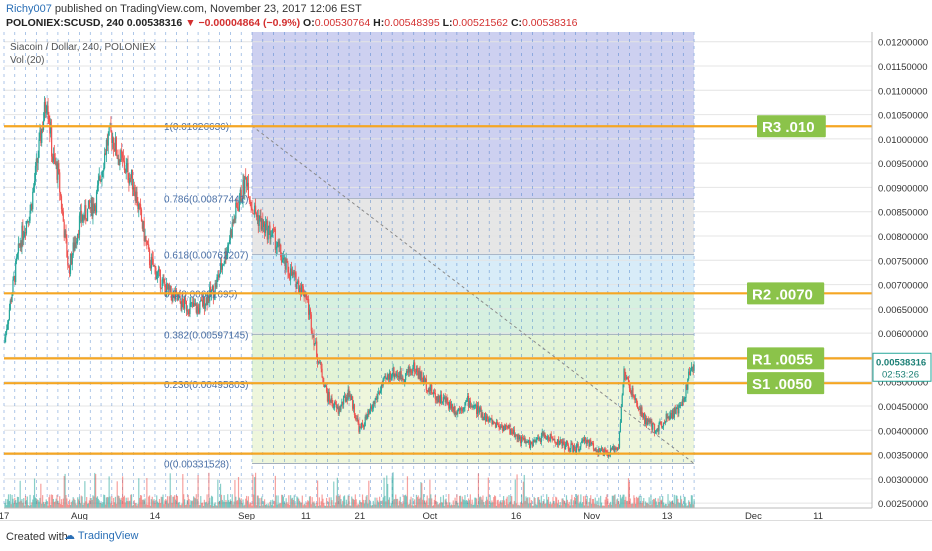  Describe the element at coordinates (196, 465) in the screenshot. I see `fib-level-label: 0(0.00331528)` at that location.